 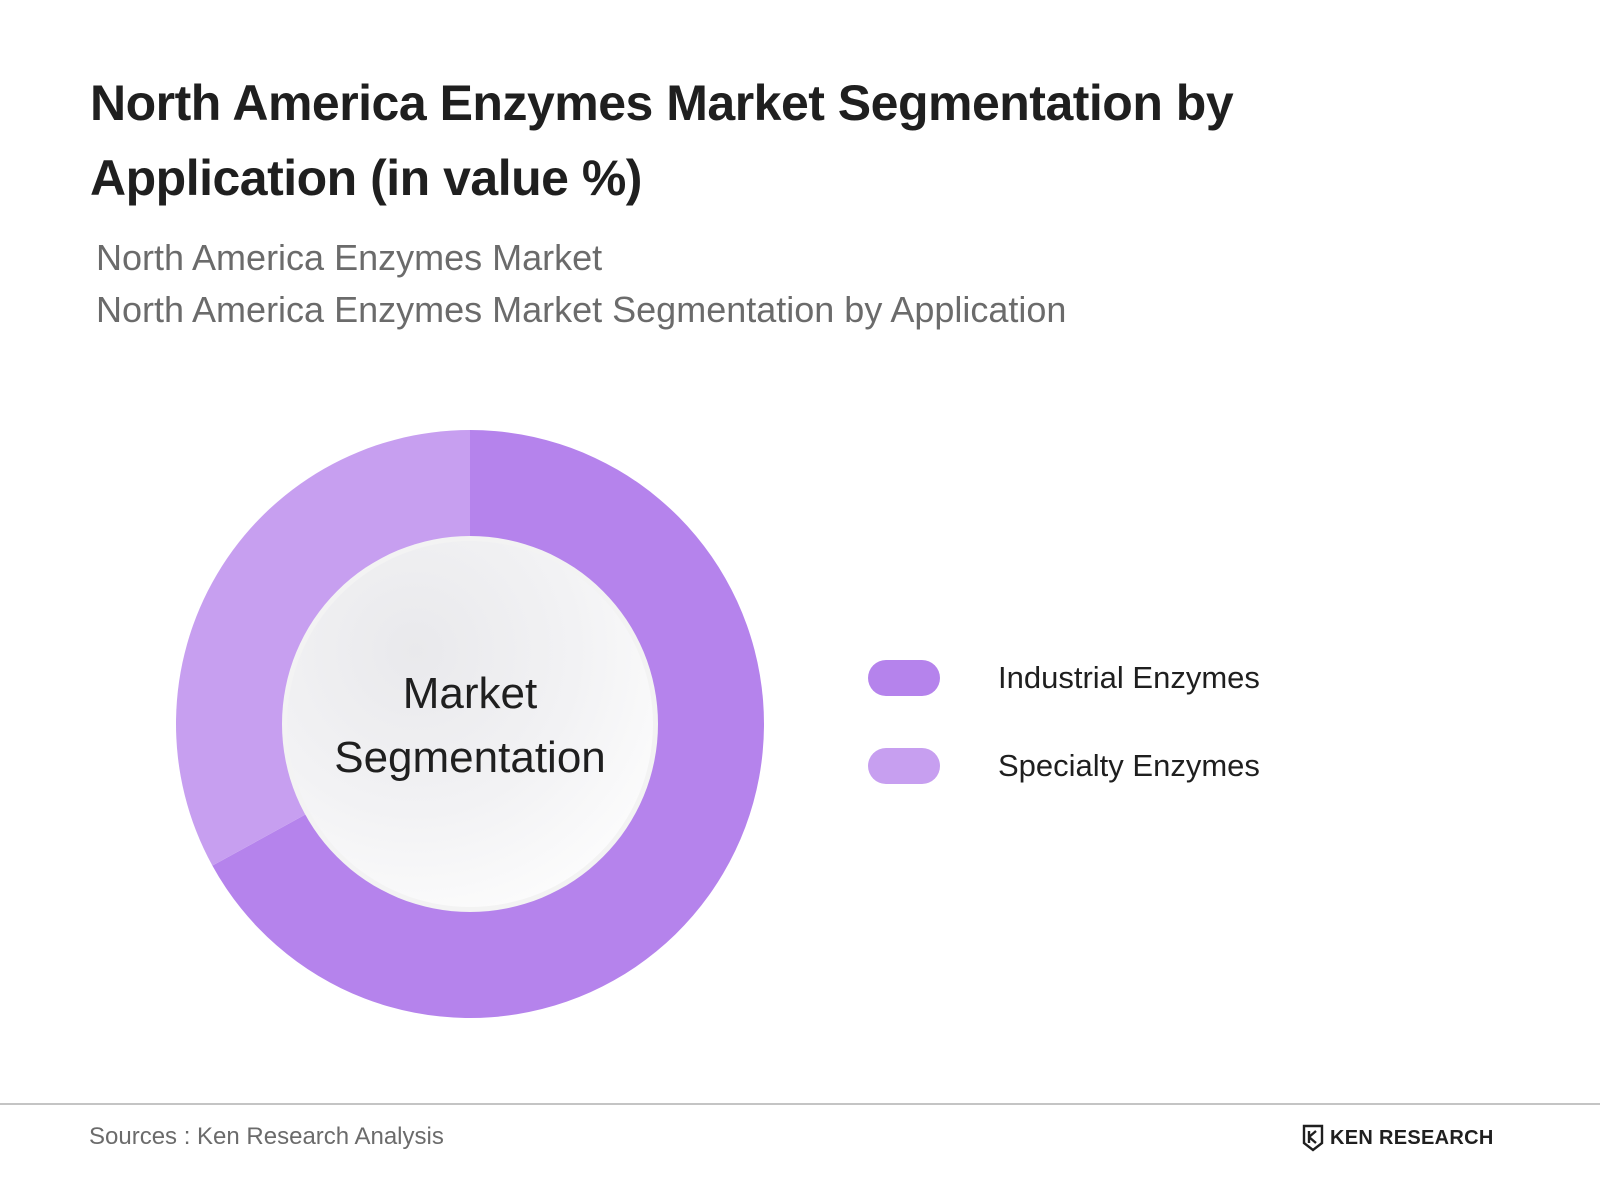 I want to click on legend-label-industrial-enzymes: Industrial Enzymes, so click(x=1129, y=677).